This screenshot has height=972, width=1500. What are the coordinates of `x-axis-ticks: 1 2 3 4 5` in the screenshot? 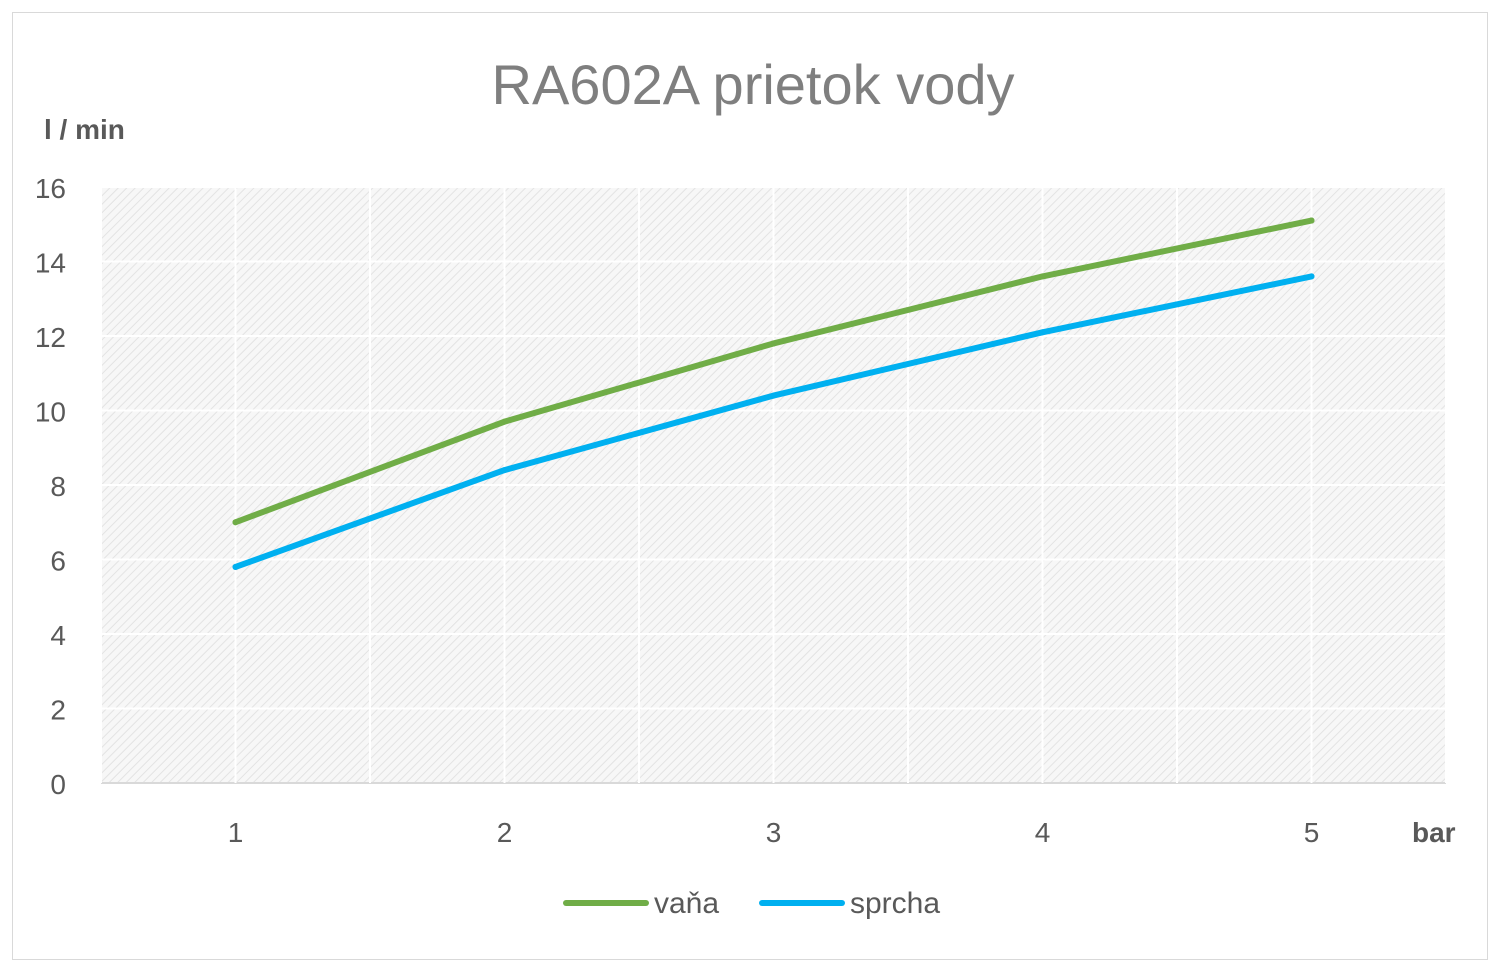 It's located at (774, 832).